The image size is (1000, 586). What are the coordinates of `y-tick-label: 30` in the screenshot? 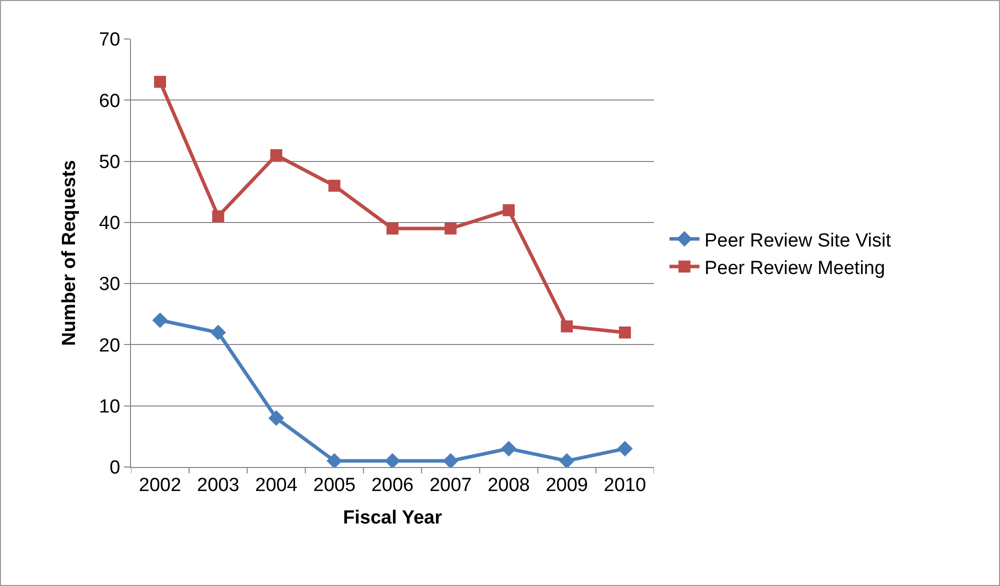 It's located at (109, 285).